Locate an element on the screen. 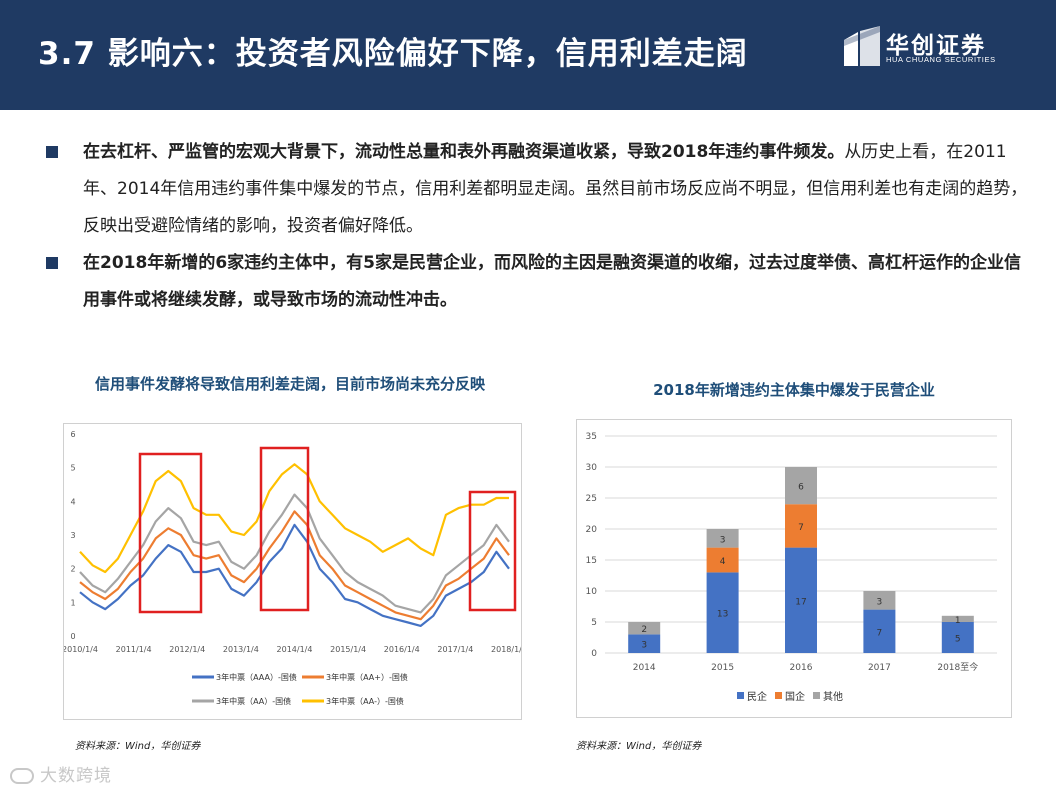  brand-logo: 华创证券 HUA CHUANG SECURITIES is located at coordinates (922, 47).